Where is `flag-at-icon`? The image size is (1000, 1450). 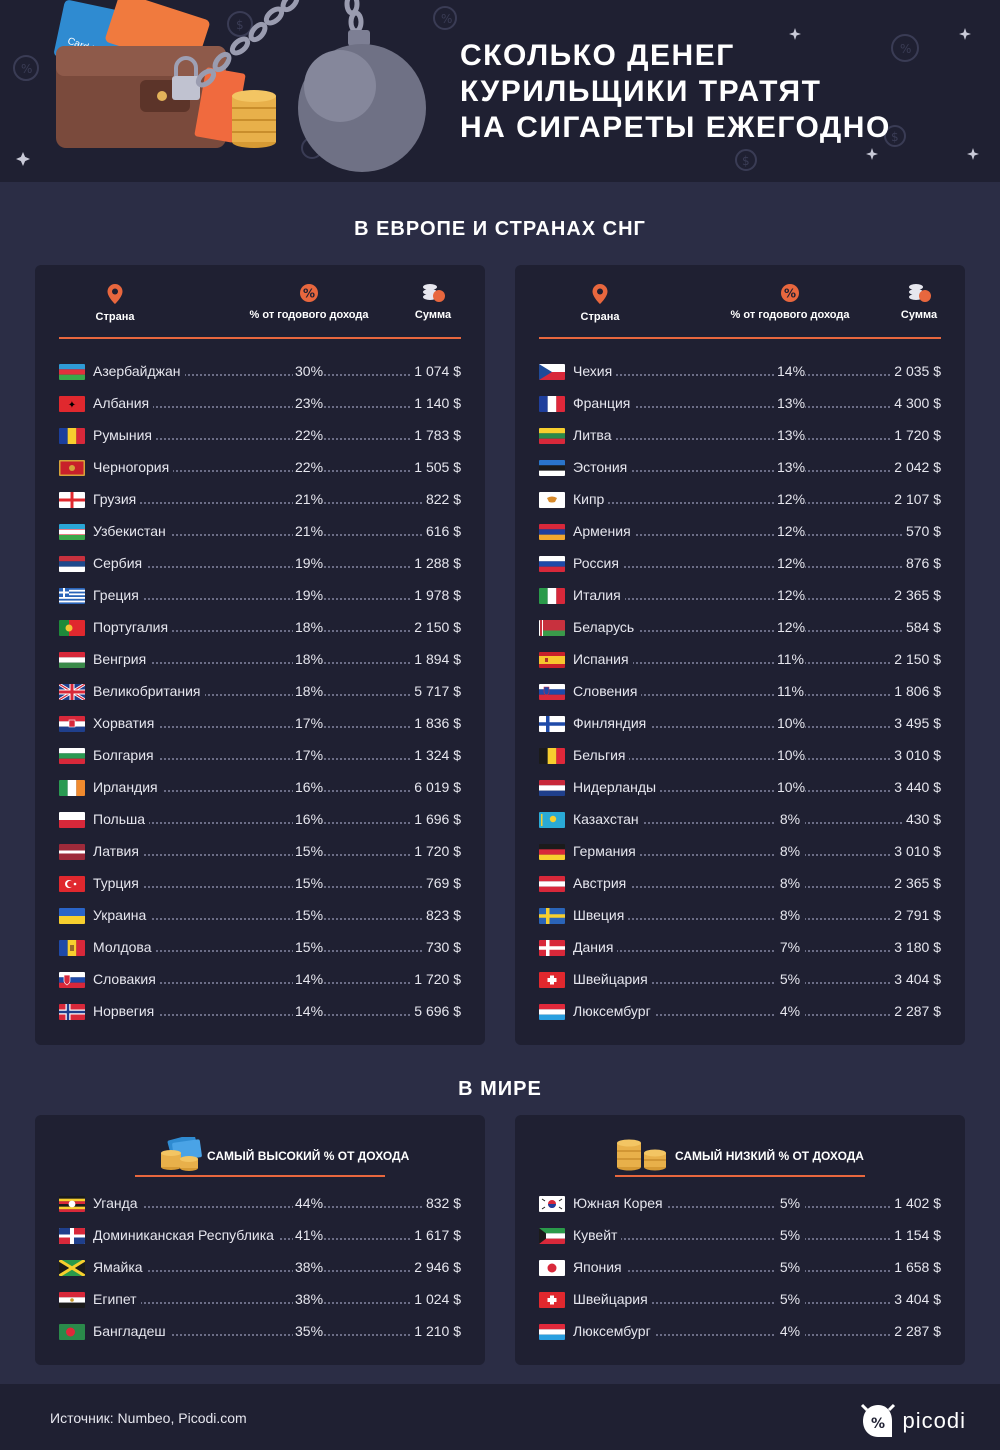
flag-at-icon is located at coordinates (552, 884).